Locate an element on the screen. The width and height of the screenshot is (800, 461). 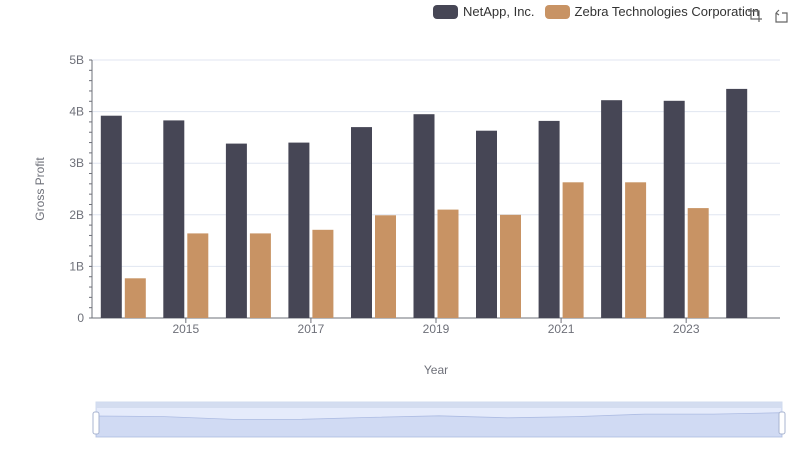
bar-zebra-2018 is located at coordinates (385, 266).